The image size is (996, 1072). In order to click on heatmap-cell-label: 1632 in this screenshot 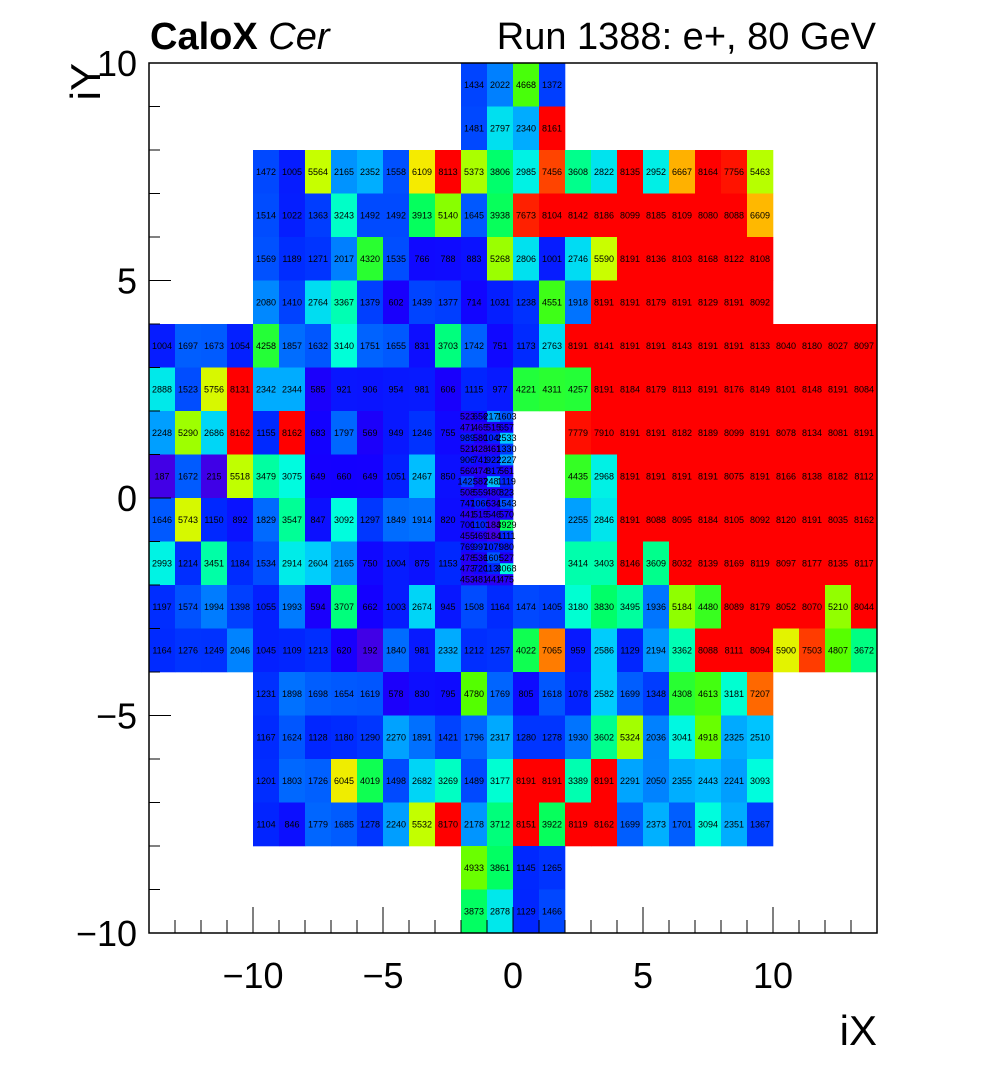, I will do `click(318, 346)`.